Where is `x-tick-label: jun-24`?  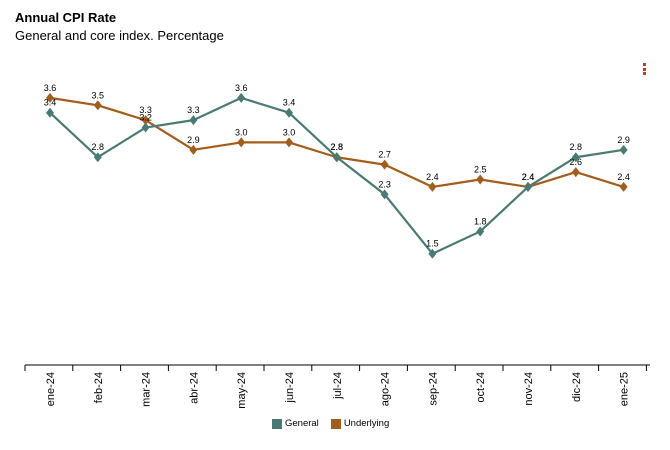 x-tick-label: jun-24 is located at coordinates (290, 388).